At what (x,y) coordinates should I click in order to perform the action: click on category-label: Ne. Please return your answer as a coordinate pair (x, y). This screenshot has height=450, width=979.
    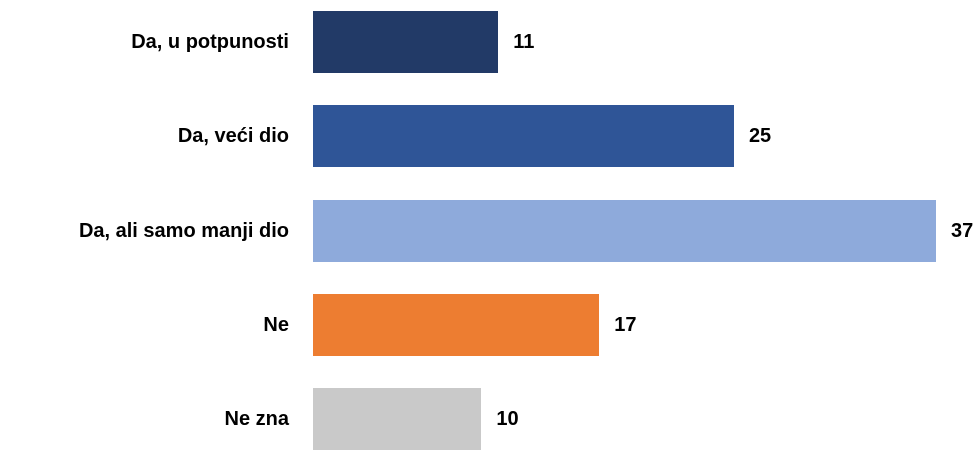
    Looking at the image, I should click on (276, 324).